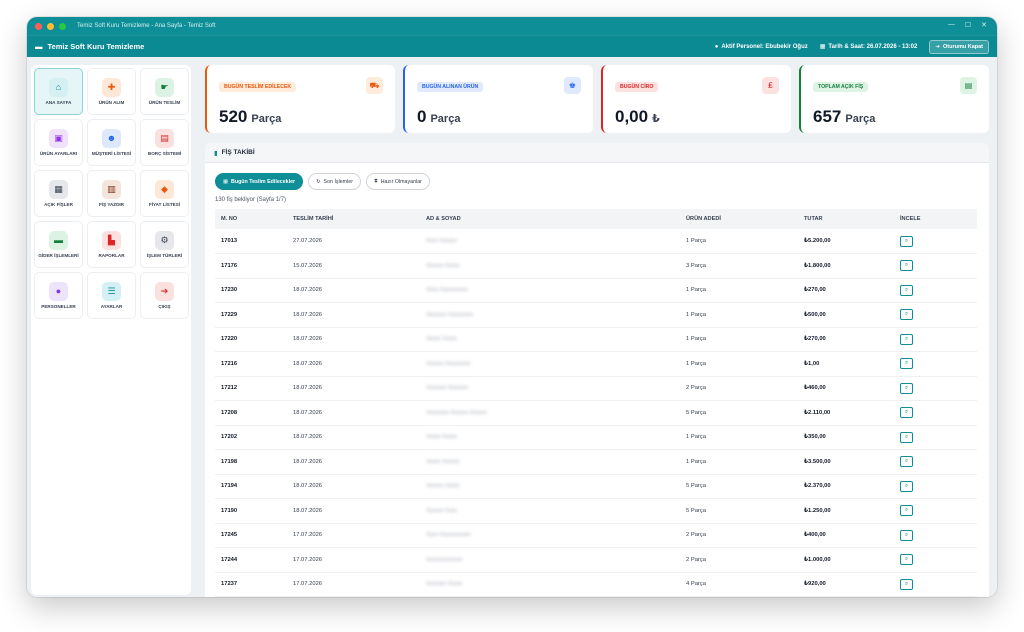  I want to click on sidebar-item-ayarlar: ☰ AYARLAR, so click(111, 295).